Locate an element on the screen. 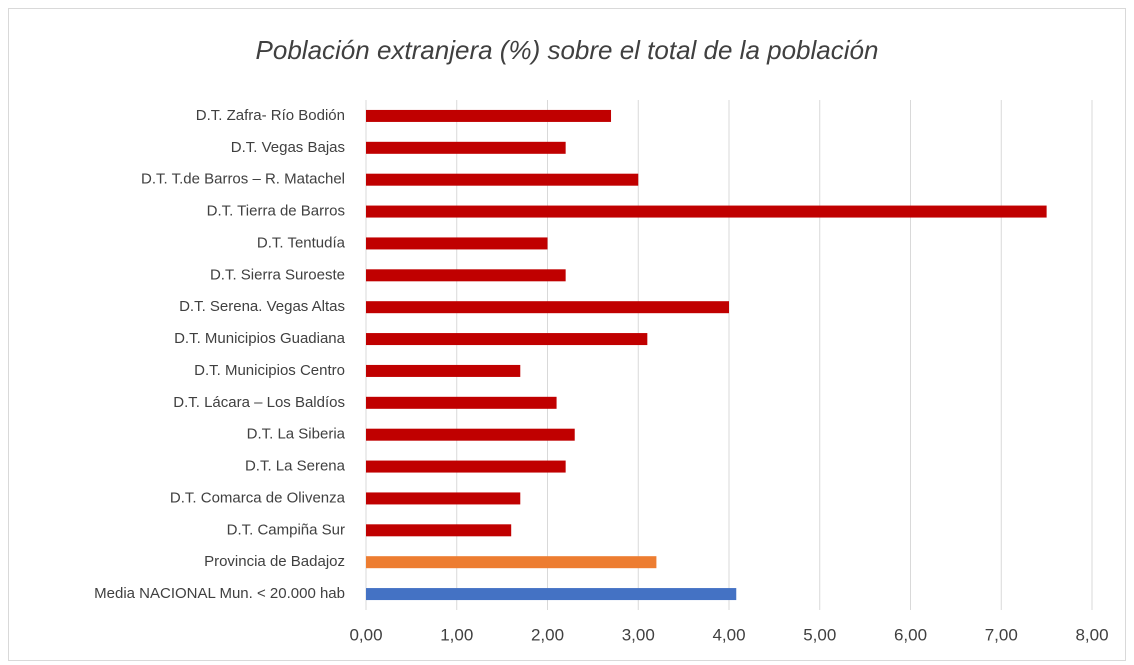 The height and width of the screenshot is (665, 1134). y-tick-label: Provincia de Badajoz is located at coordinates (274, 561).